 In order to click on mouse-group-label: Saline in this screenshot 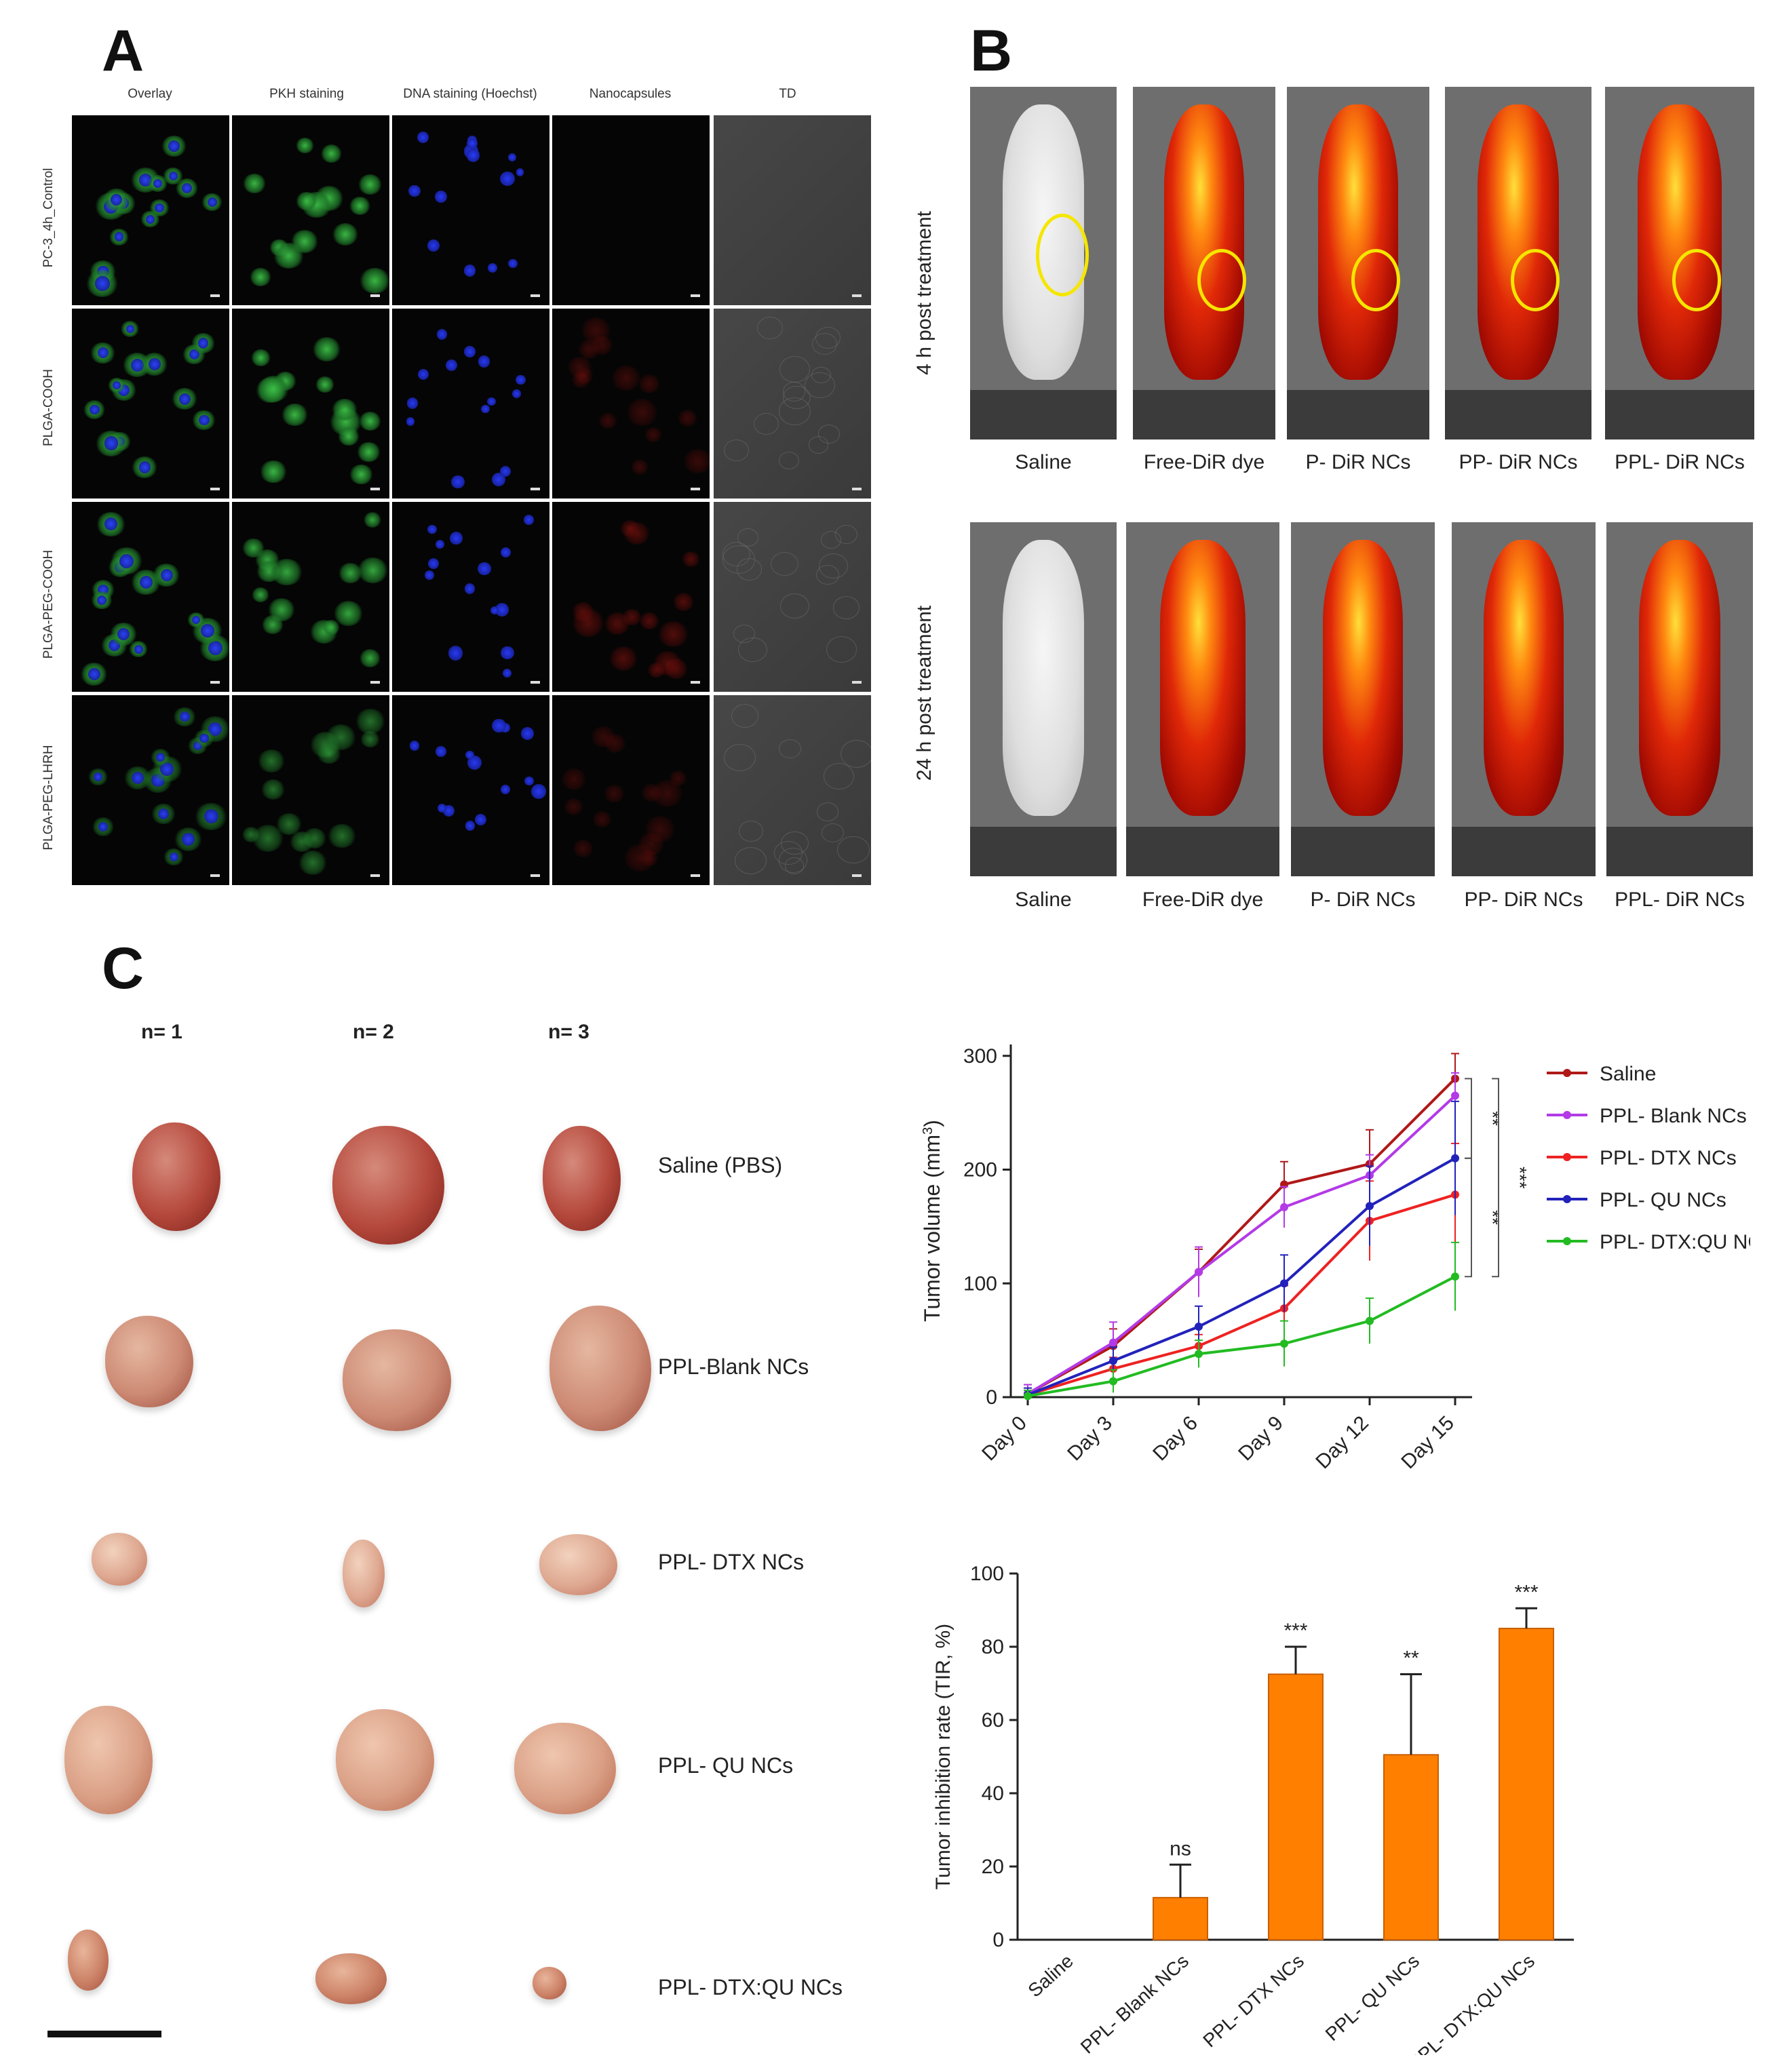, I will do `click(1043, 462)`.